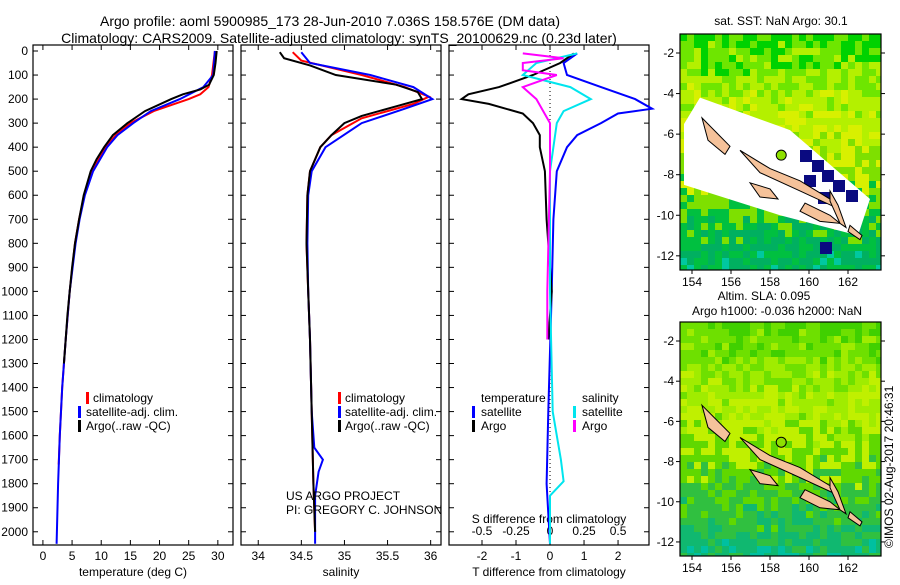  What do you see at coordinates (666, 215) in the screenshot?
I see `lat-tick-label: -10` at bounding box center [666, 215].